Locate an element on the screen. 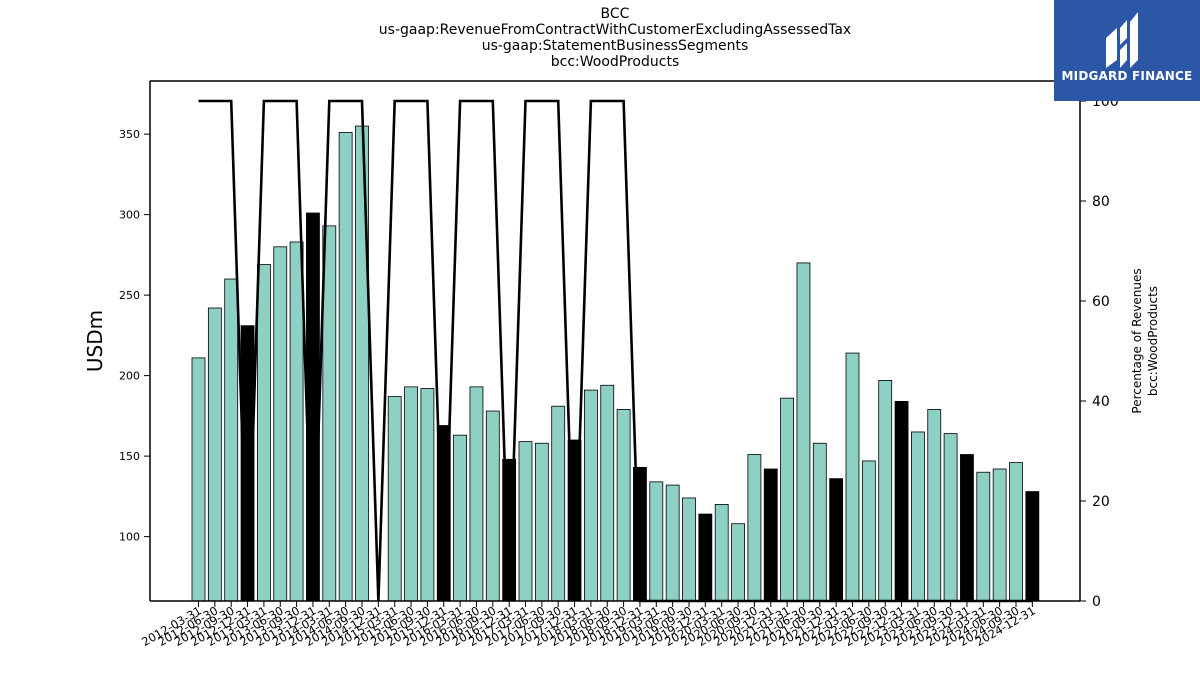  y-axis-label: USDm is located at coordinates (95, 341).